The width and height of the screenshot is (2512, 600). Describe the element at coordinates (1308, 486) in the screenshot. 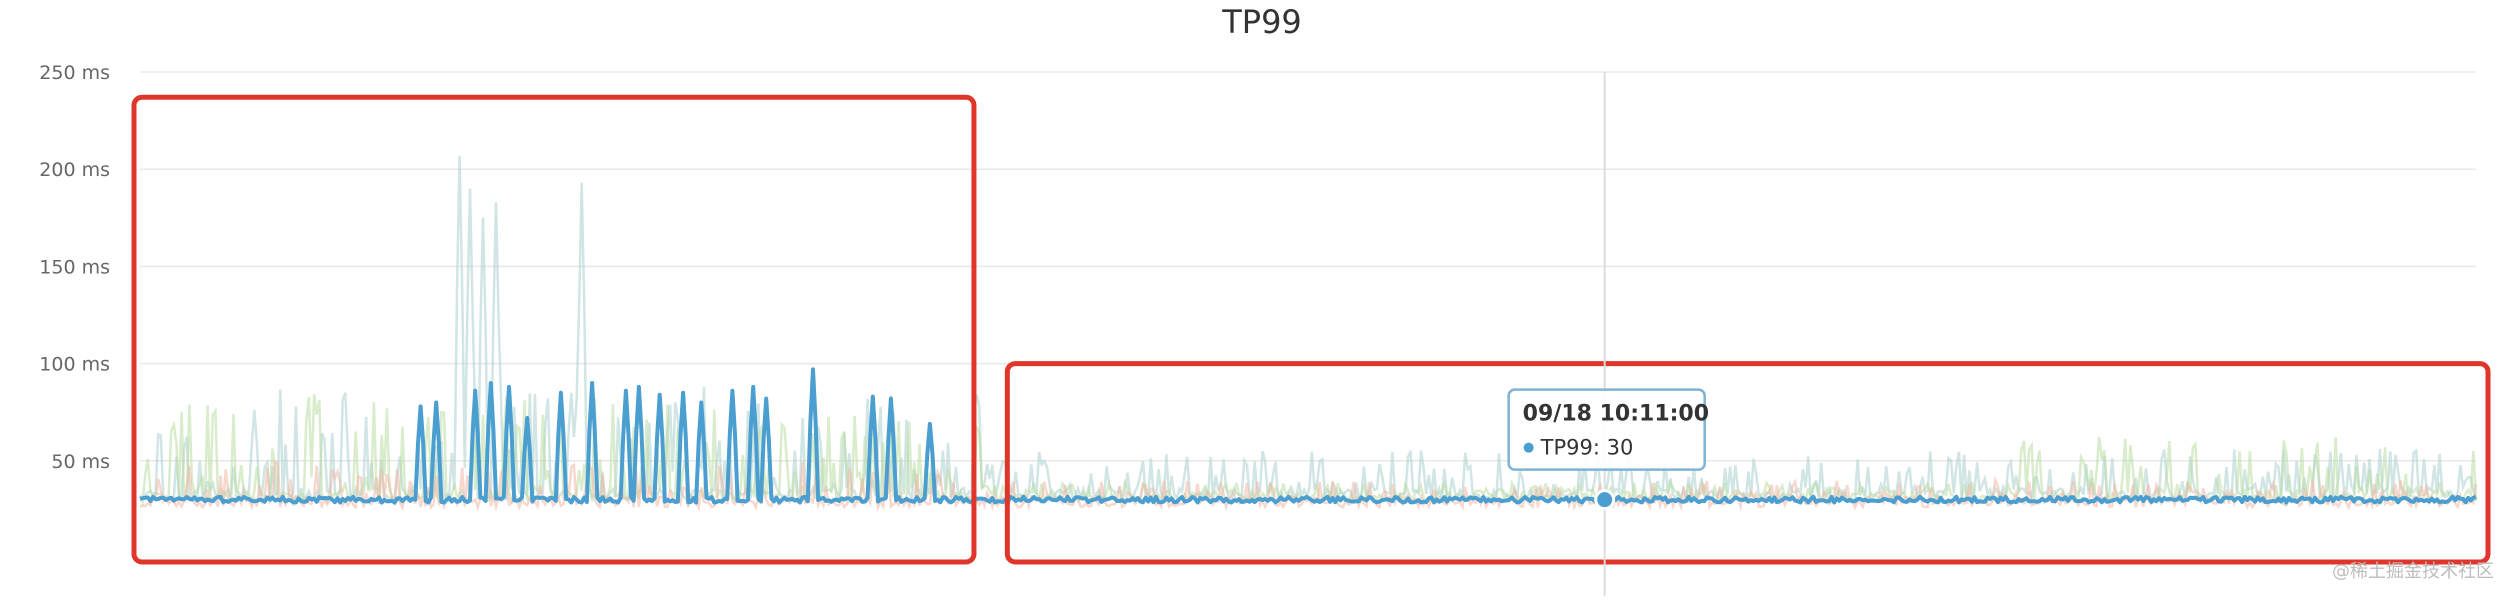

I see `background-series-line` at that location.